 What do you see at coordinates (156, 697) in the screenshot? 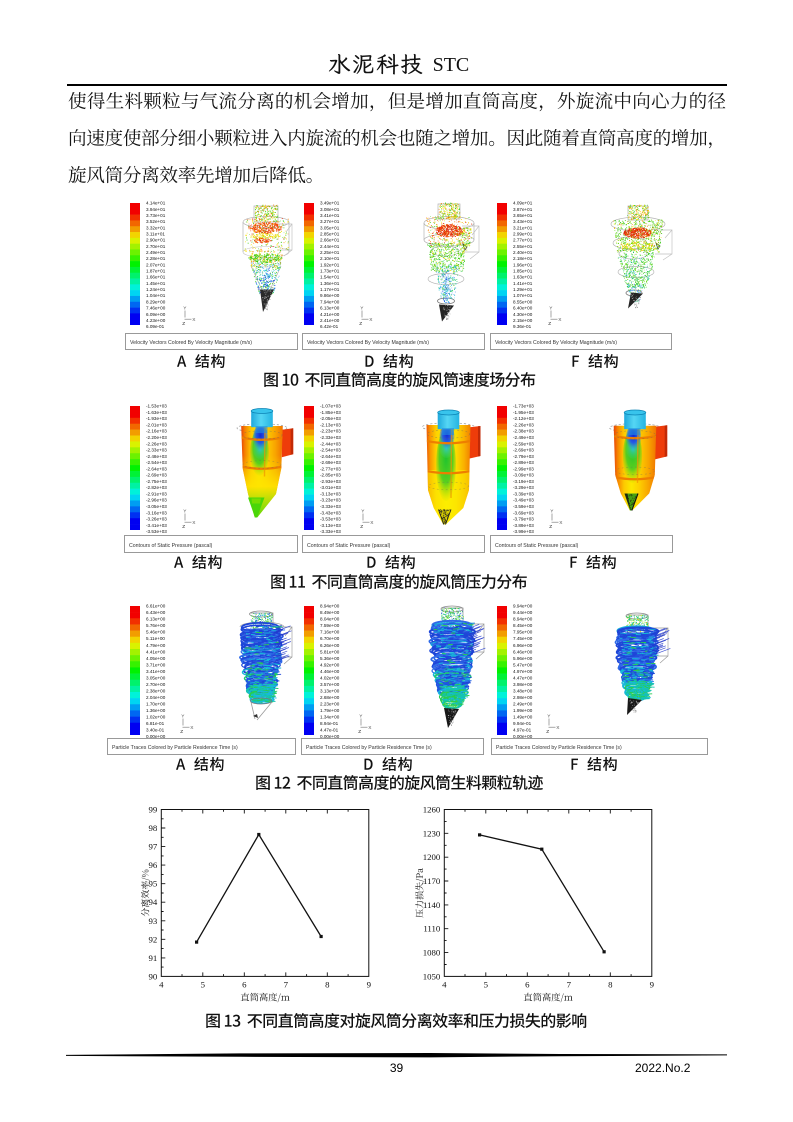
I see `svg-text: 2.04e+00` at bounding box center [156, 697].